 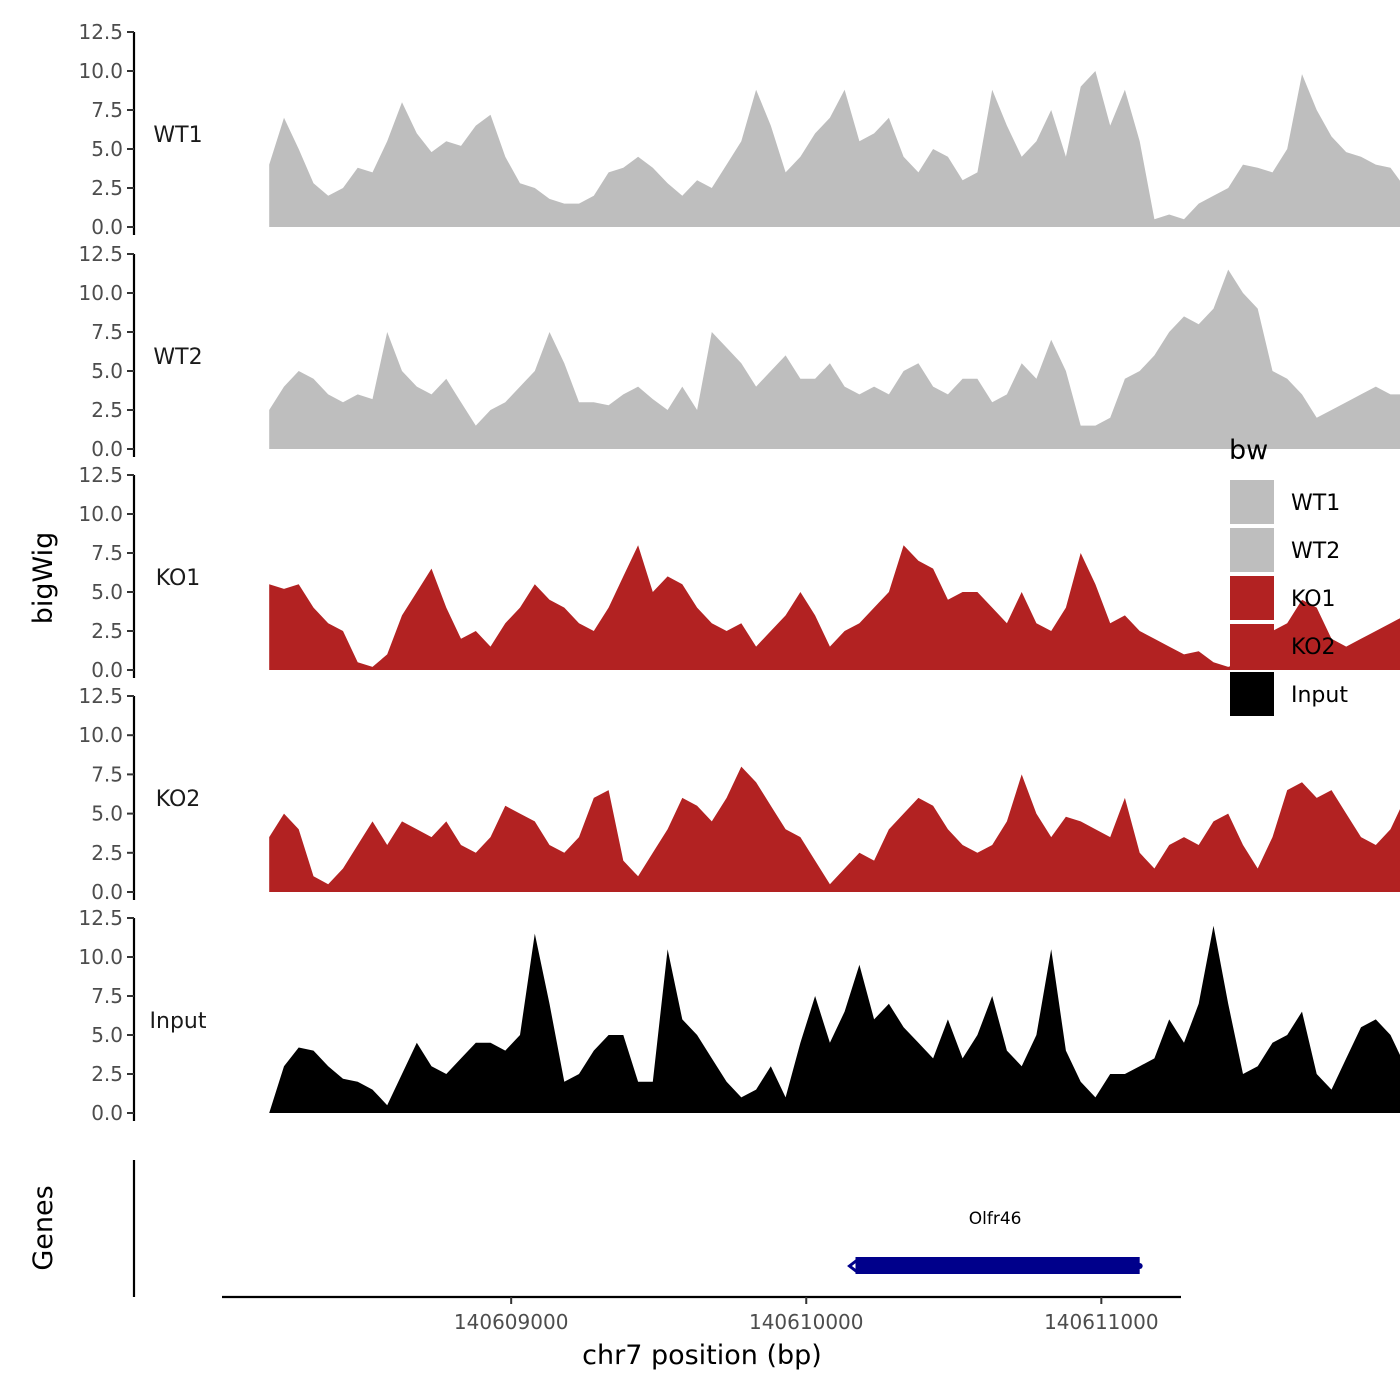 What do you see at coordinates (178, 578) in the screenshot?
I see `track-label: KO1` at bounding box center [178, 578].